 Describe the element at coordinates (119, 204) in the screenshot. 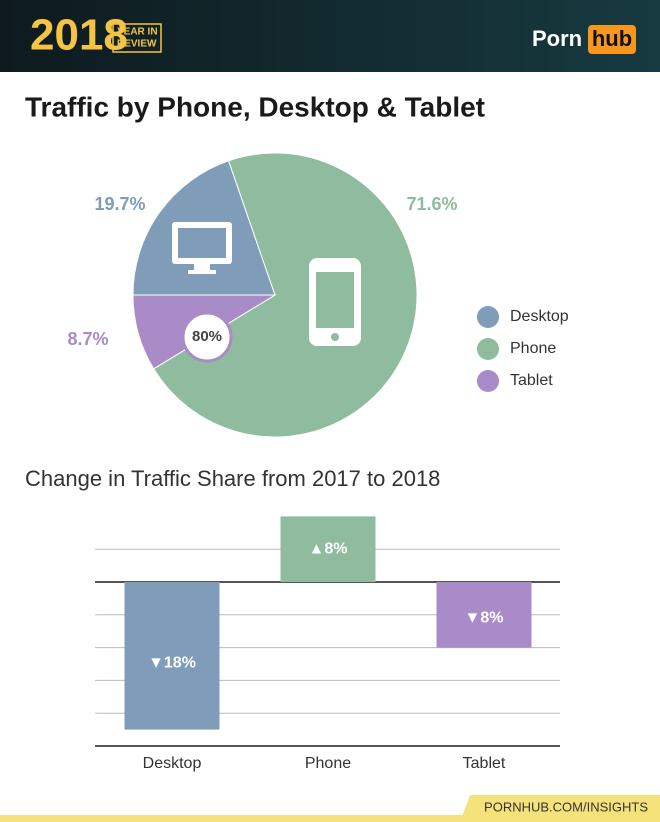

I see `data-label: 19.7%` at that location.